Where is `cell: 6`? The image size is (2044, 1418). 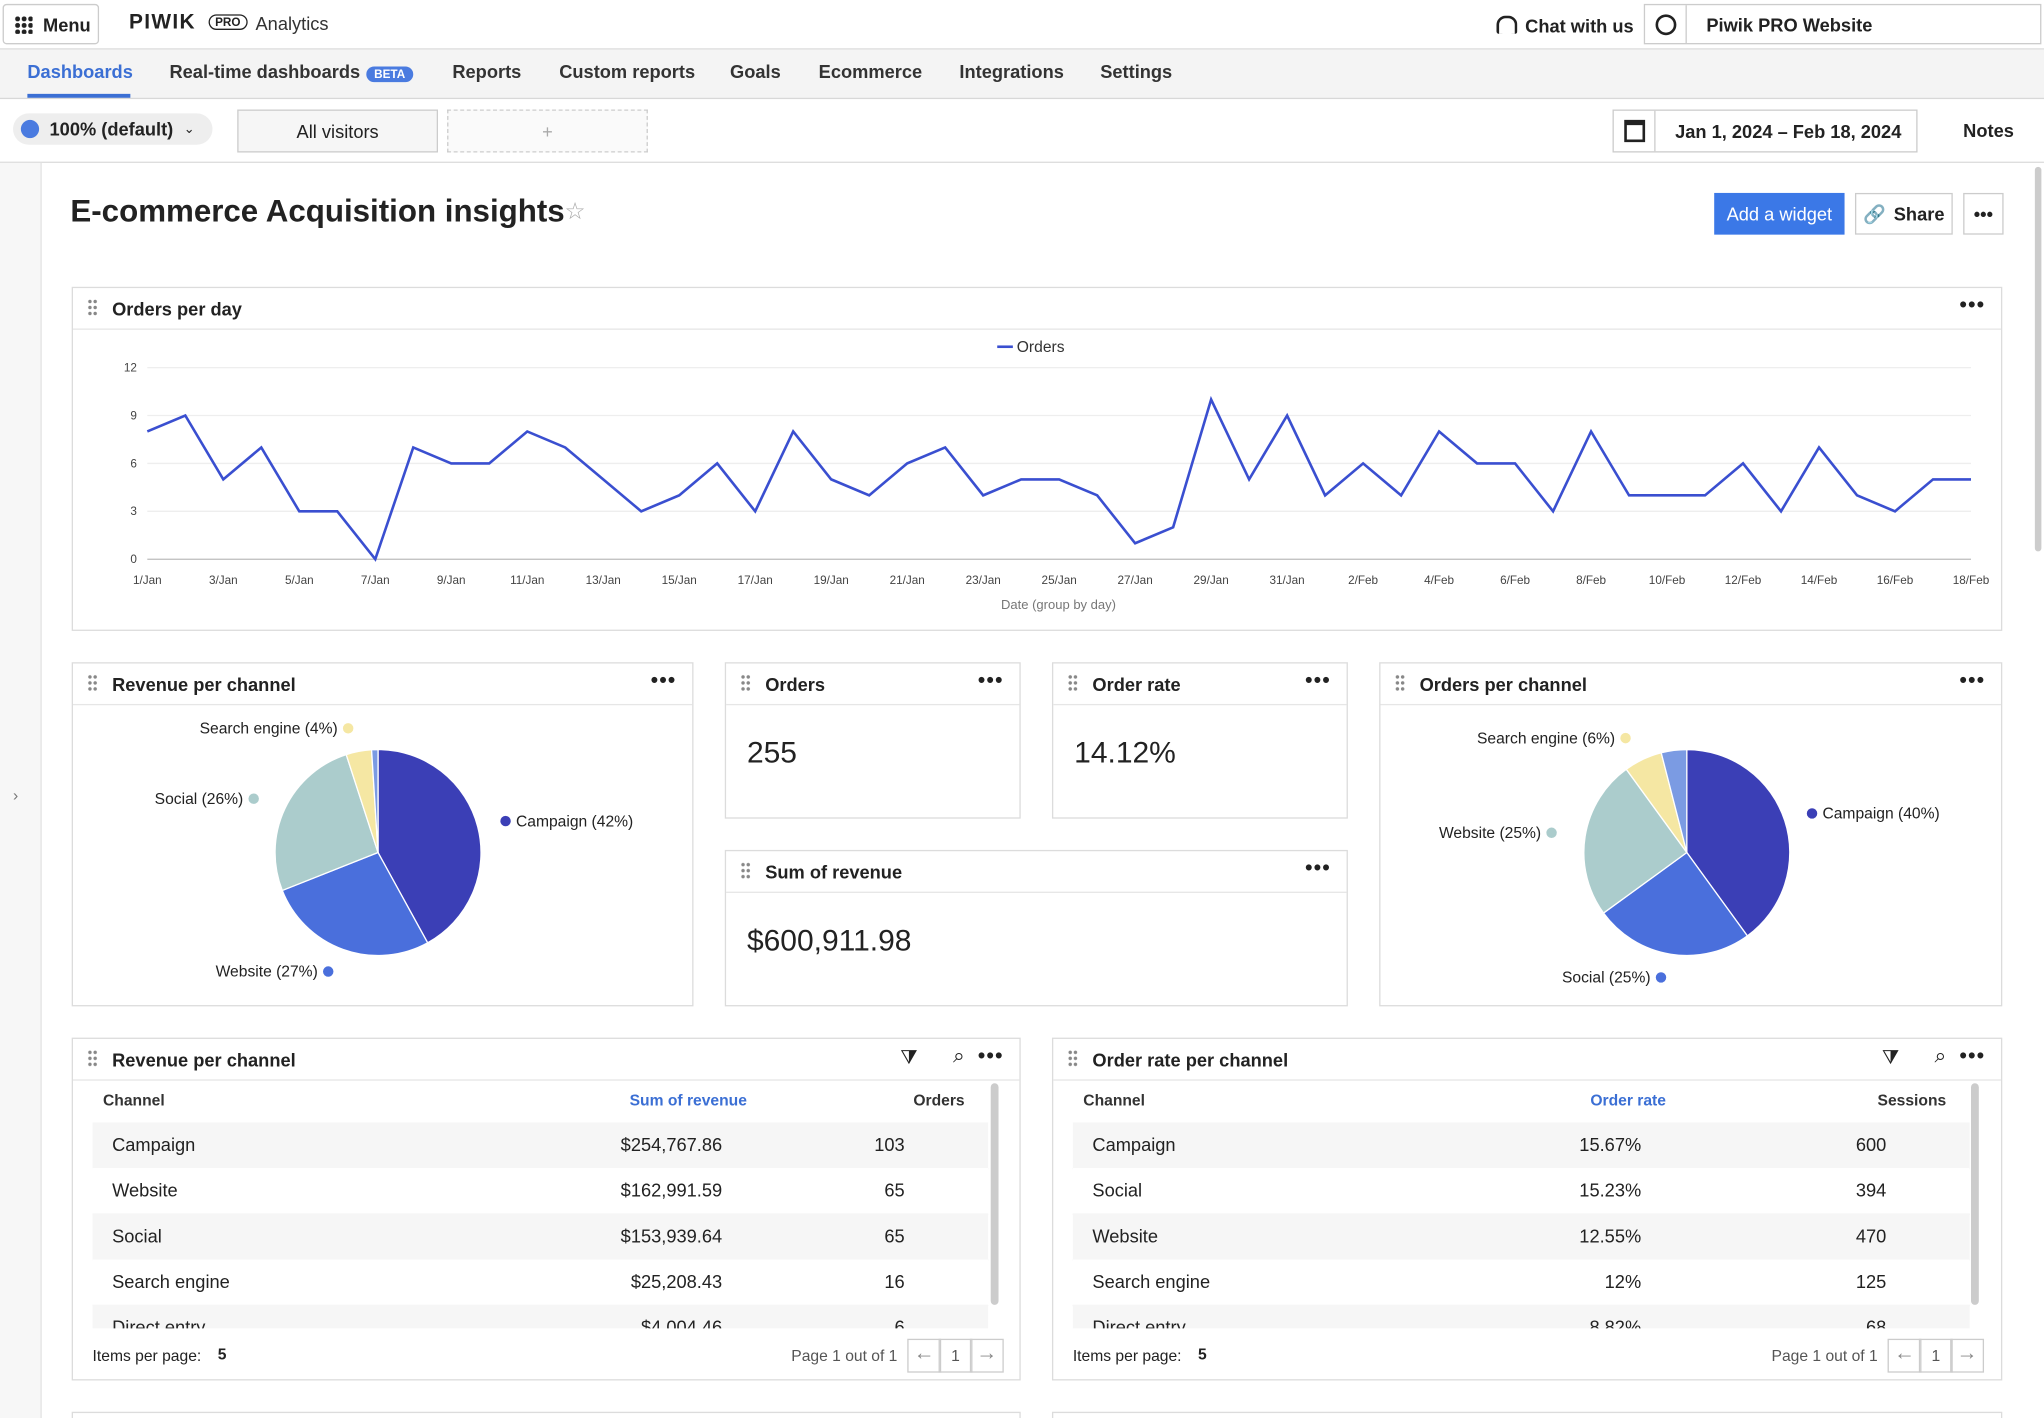 cell: 6 is located at coordinates (899, 1322).